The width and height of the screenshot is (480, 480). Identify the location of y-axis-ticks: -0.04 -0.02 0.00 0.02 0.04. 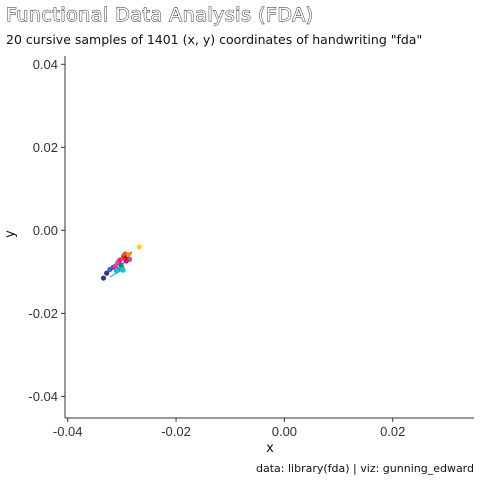
(46, 230).